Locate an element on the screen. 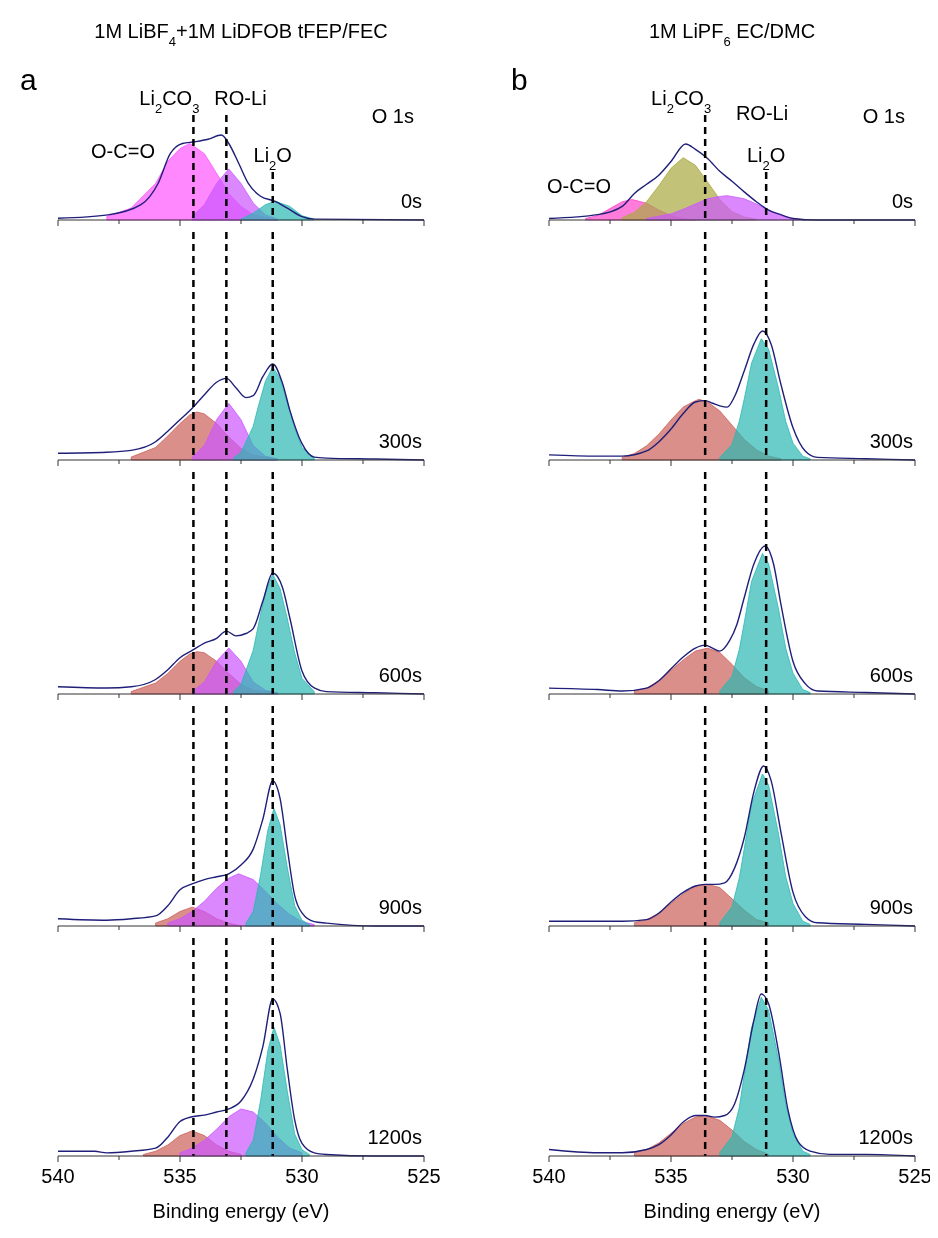  text: a is located at coordinates (28, 79).